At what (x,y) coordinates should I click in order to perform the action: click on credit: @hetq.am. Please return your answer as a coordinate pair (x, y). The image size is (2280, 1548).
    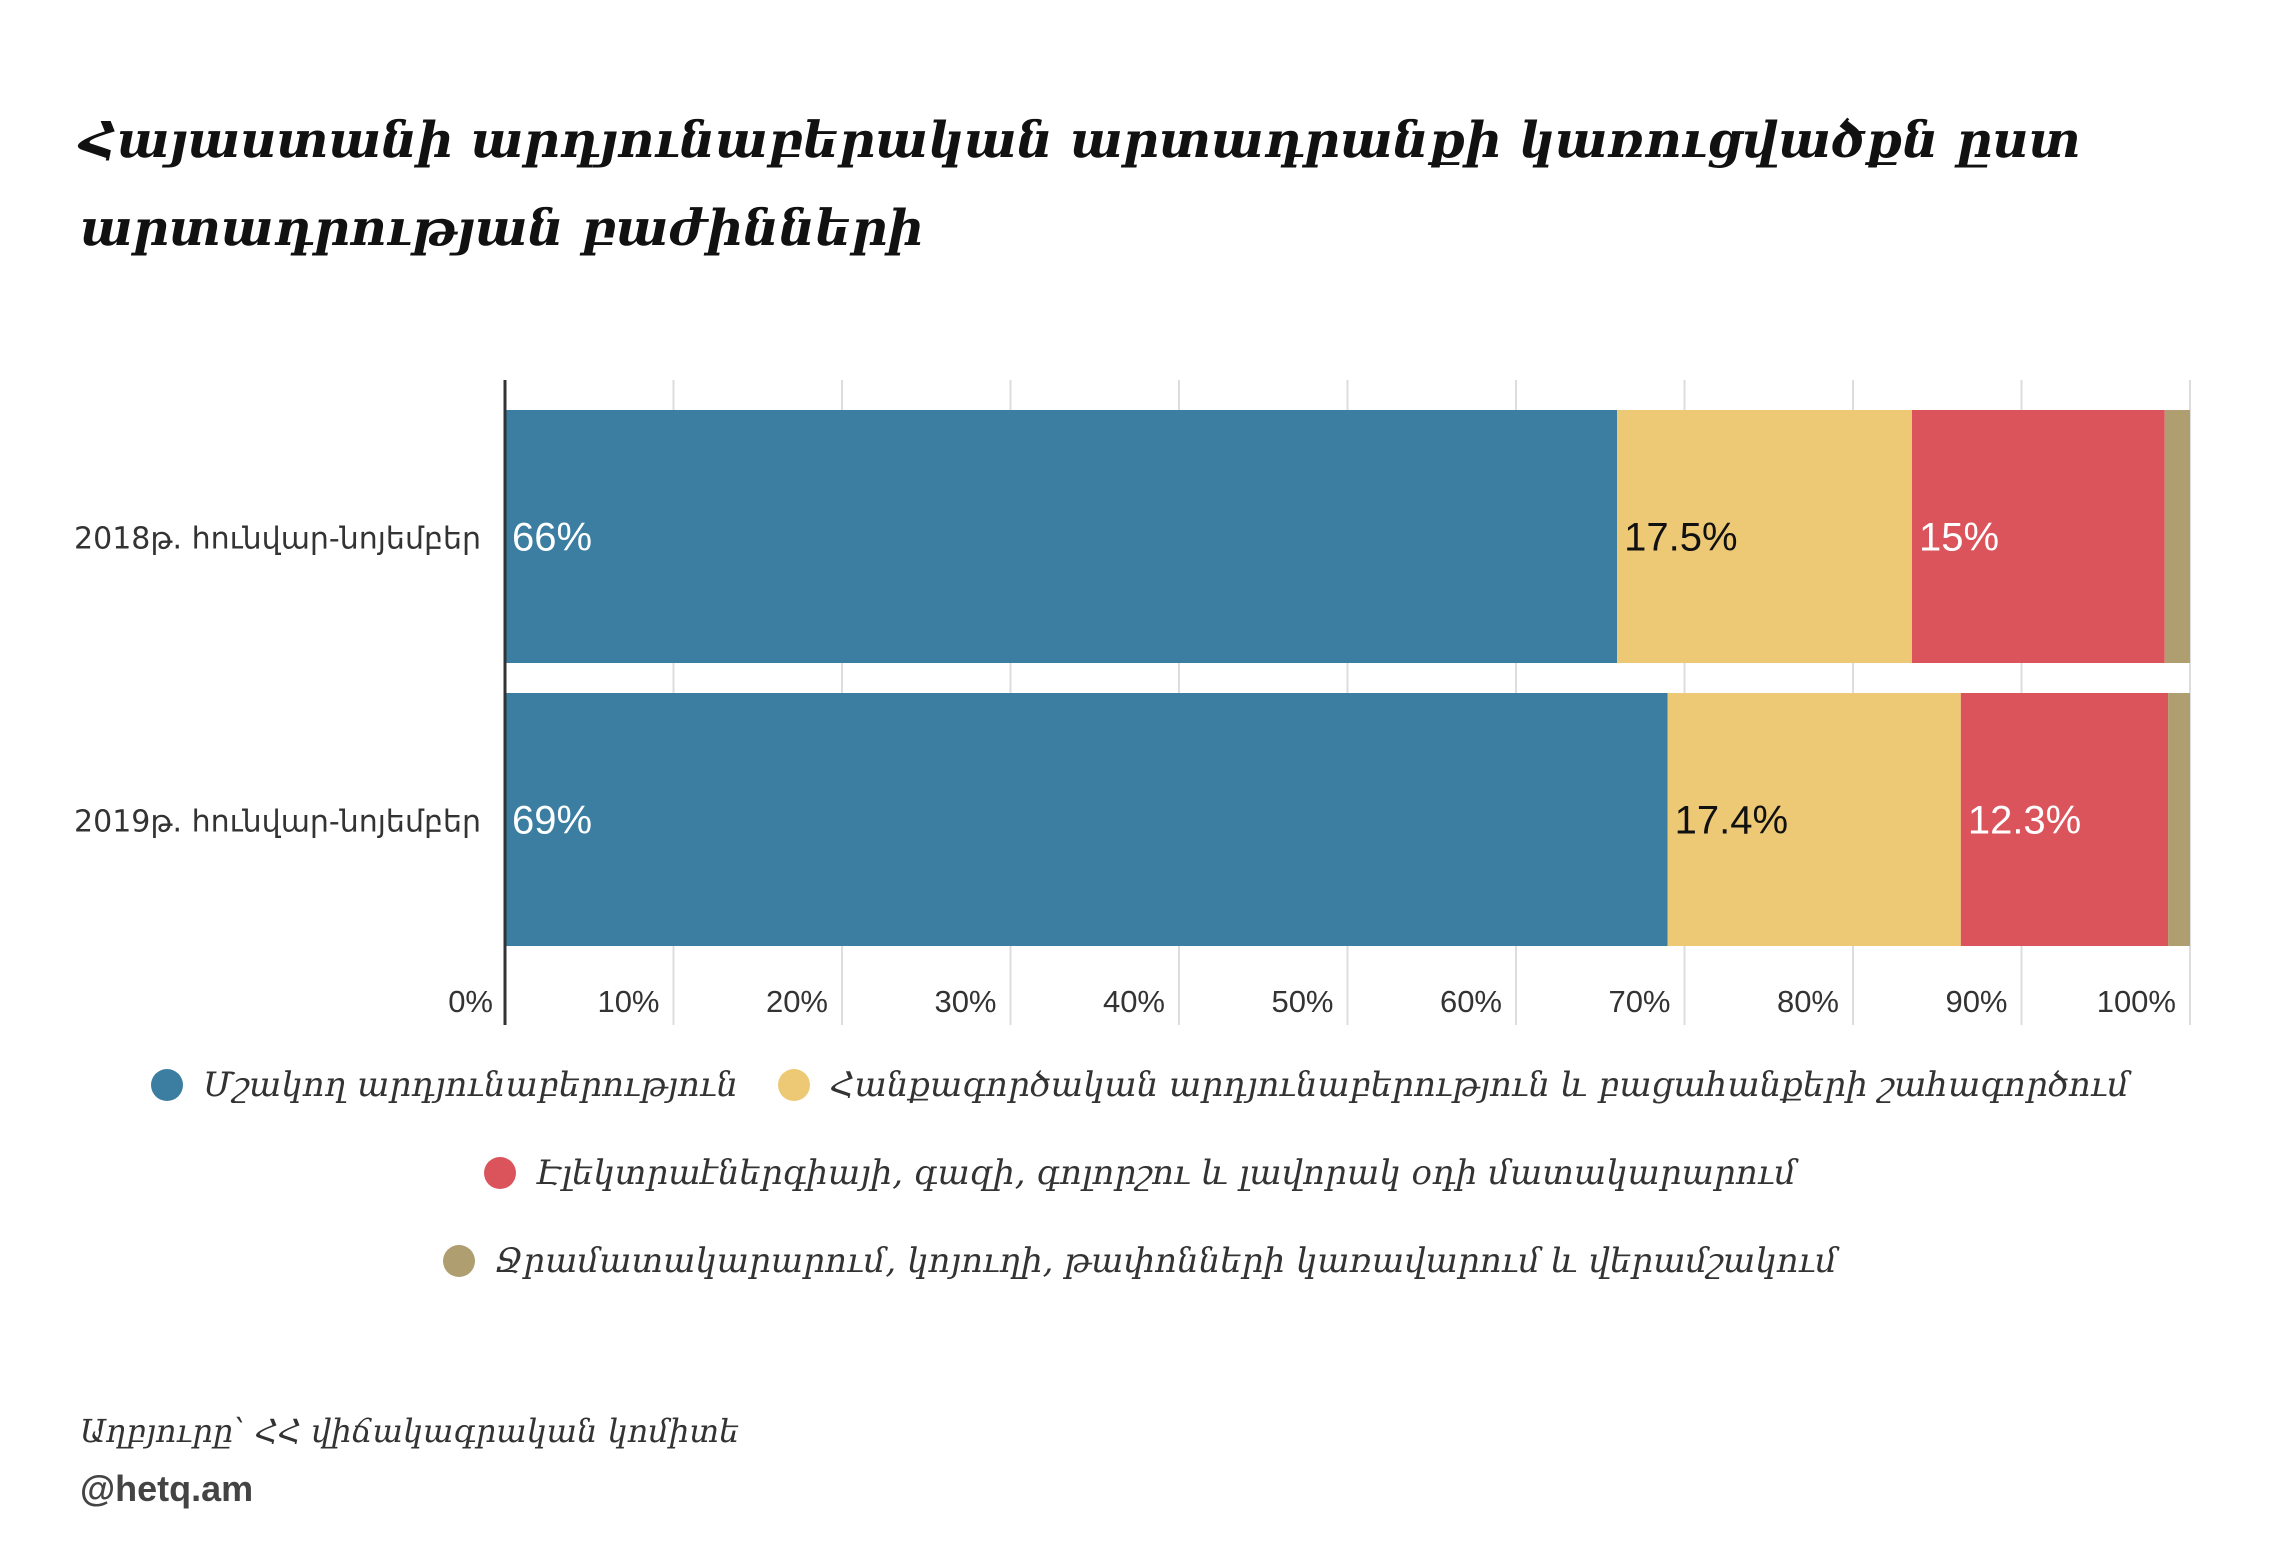
    Looking at the image, I should click on (167, 1488).